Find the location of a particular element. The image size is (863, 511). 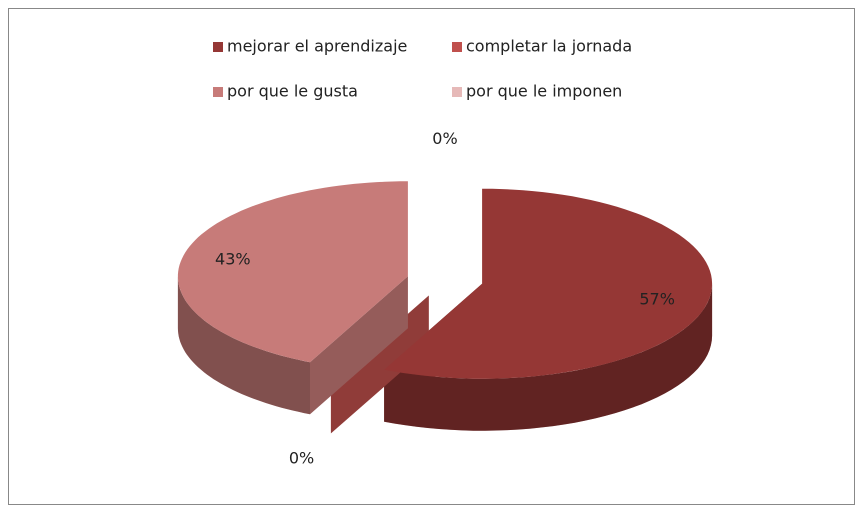

legend-label: por que le imponen is located at coordinates (544, 91).